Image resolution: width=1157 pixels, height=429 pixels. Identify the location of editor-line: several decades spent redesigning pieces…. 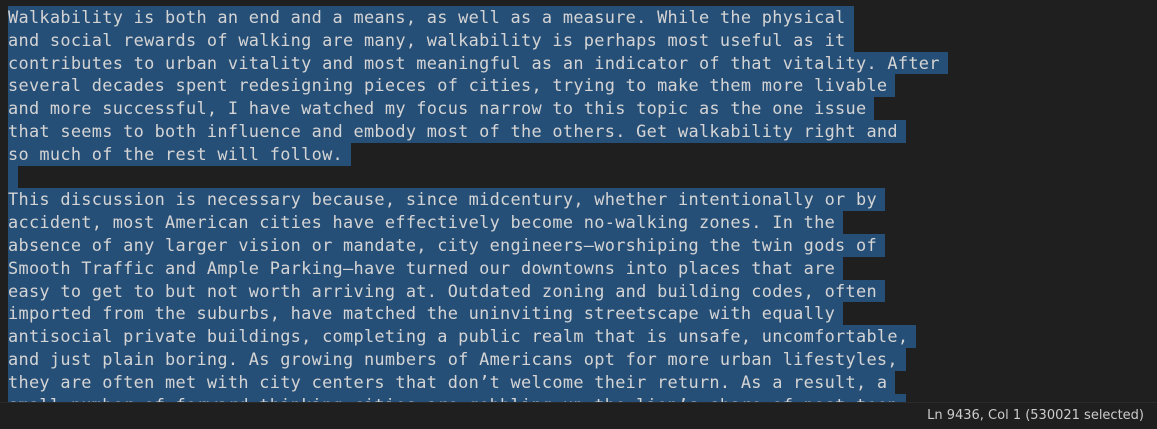
(582, 86).